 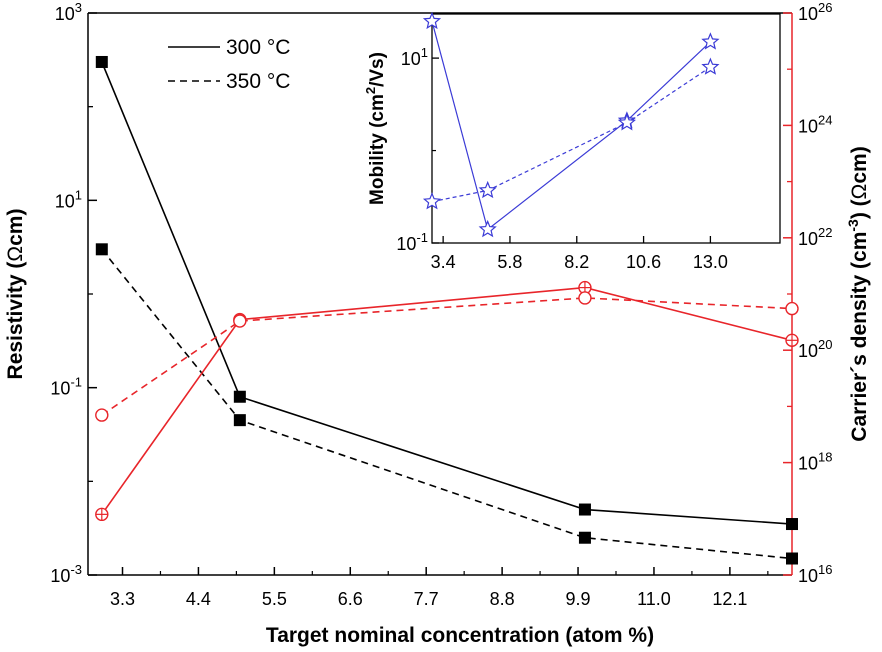 What do you see at coordinates (229, 64) in the screenshot?
I see `legend: 300 °C 350 °C` at bounding box center [229, 64].